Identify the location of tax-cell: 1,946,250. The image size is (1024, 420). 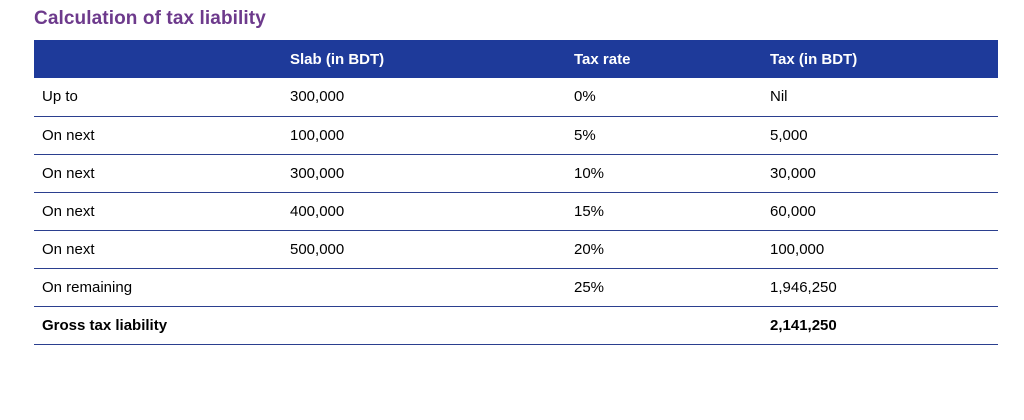
(803, 287).